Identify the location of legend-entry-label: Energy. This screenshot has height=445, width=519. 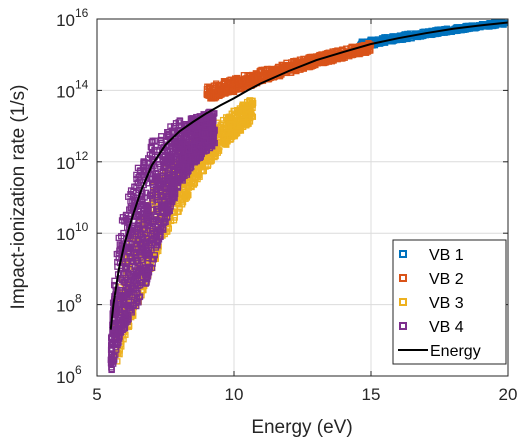
(455, 351).